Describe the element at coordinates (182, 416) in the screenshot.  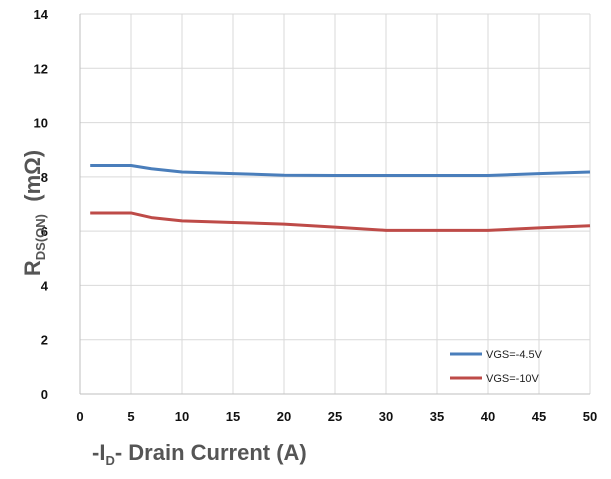
I see `x-tick-label: 10` at that location.